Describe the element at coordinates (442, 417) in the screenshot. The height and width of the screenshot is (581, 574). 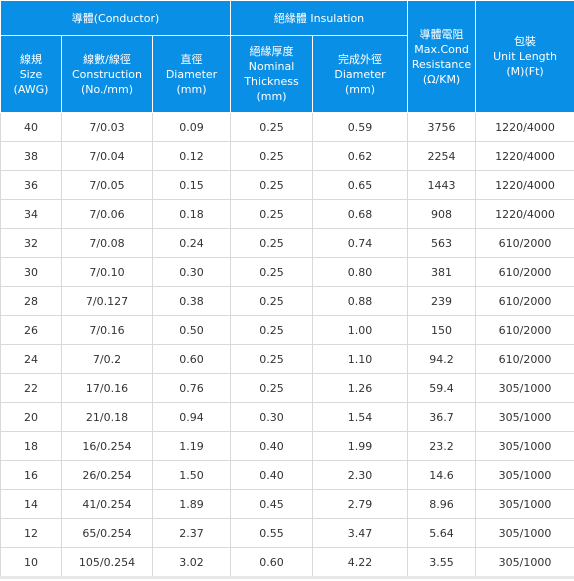
I see `resistance-cell: 36.7` at that location.